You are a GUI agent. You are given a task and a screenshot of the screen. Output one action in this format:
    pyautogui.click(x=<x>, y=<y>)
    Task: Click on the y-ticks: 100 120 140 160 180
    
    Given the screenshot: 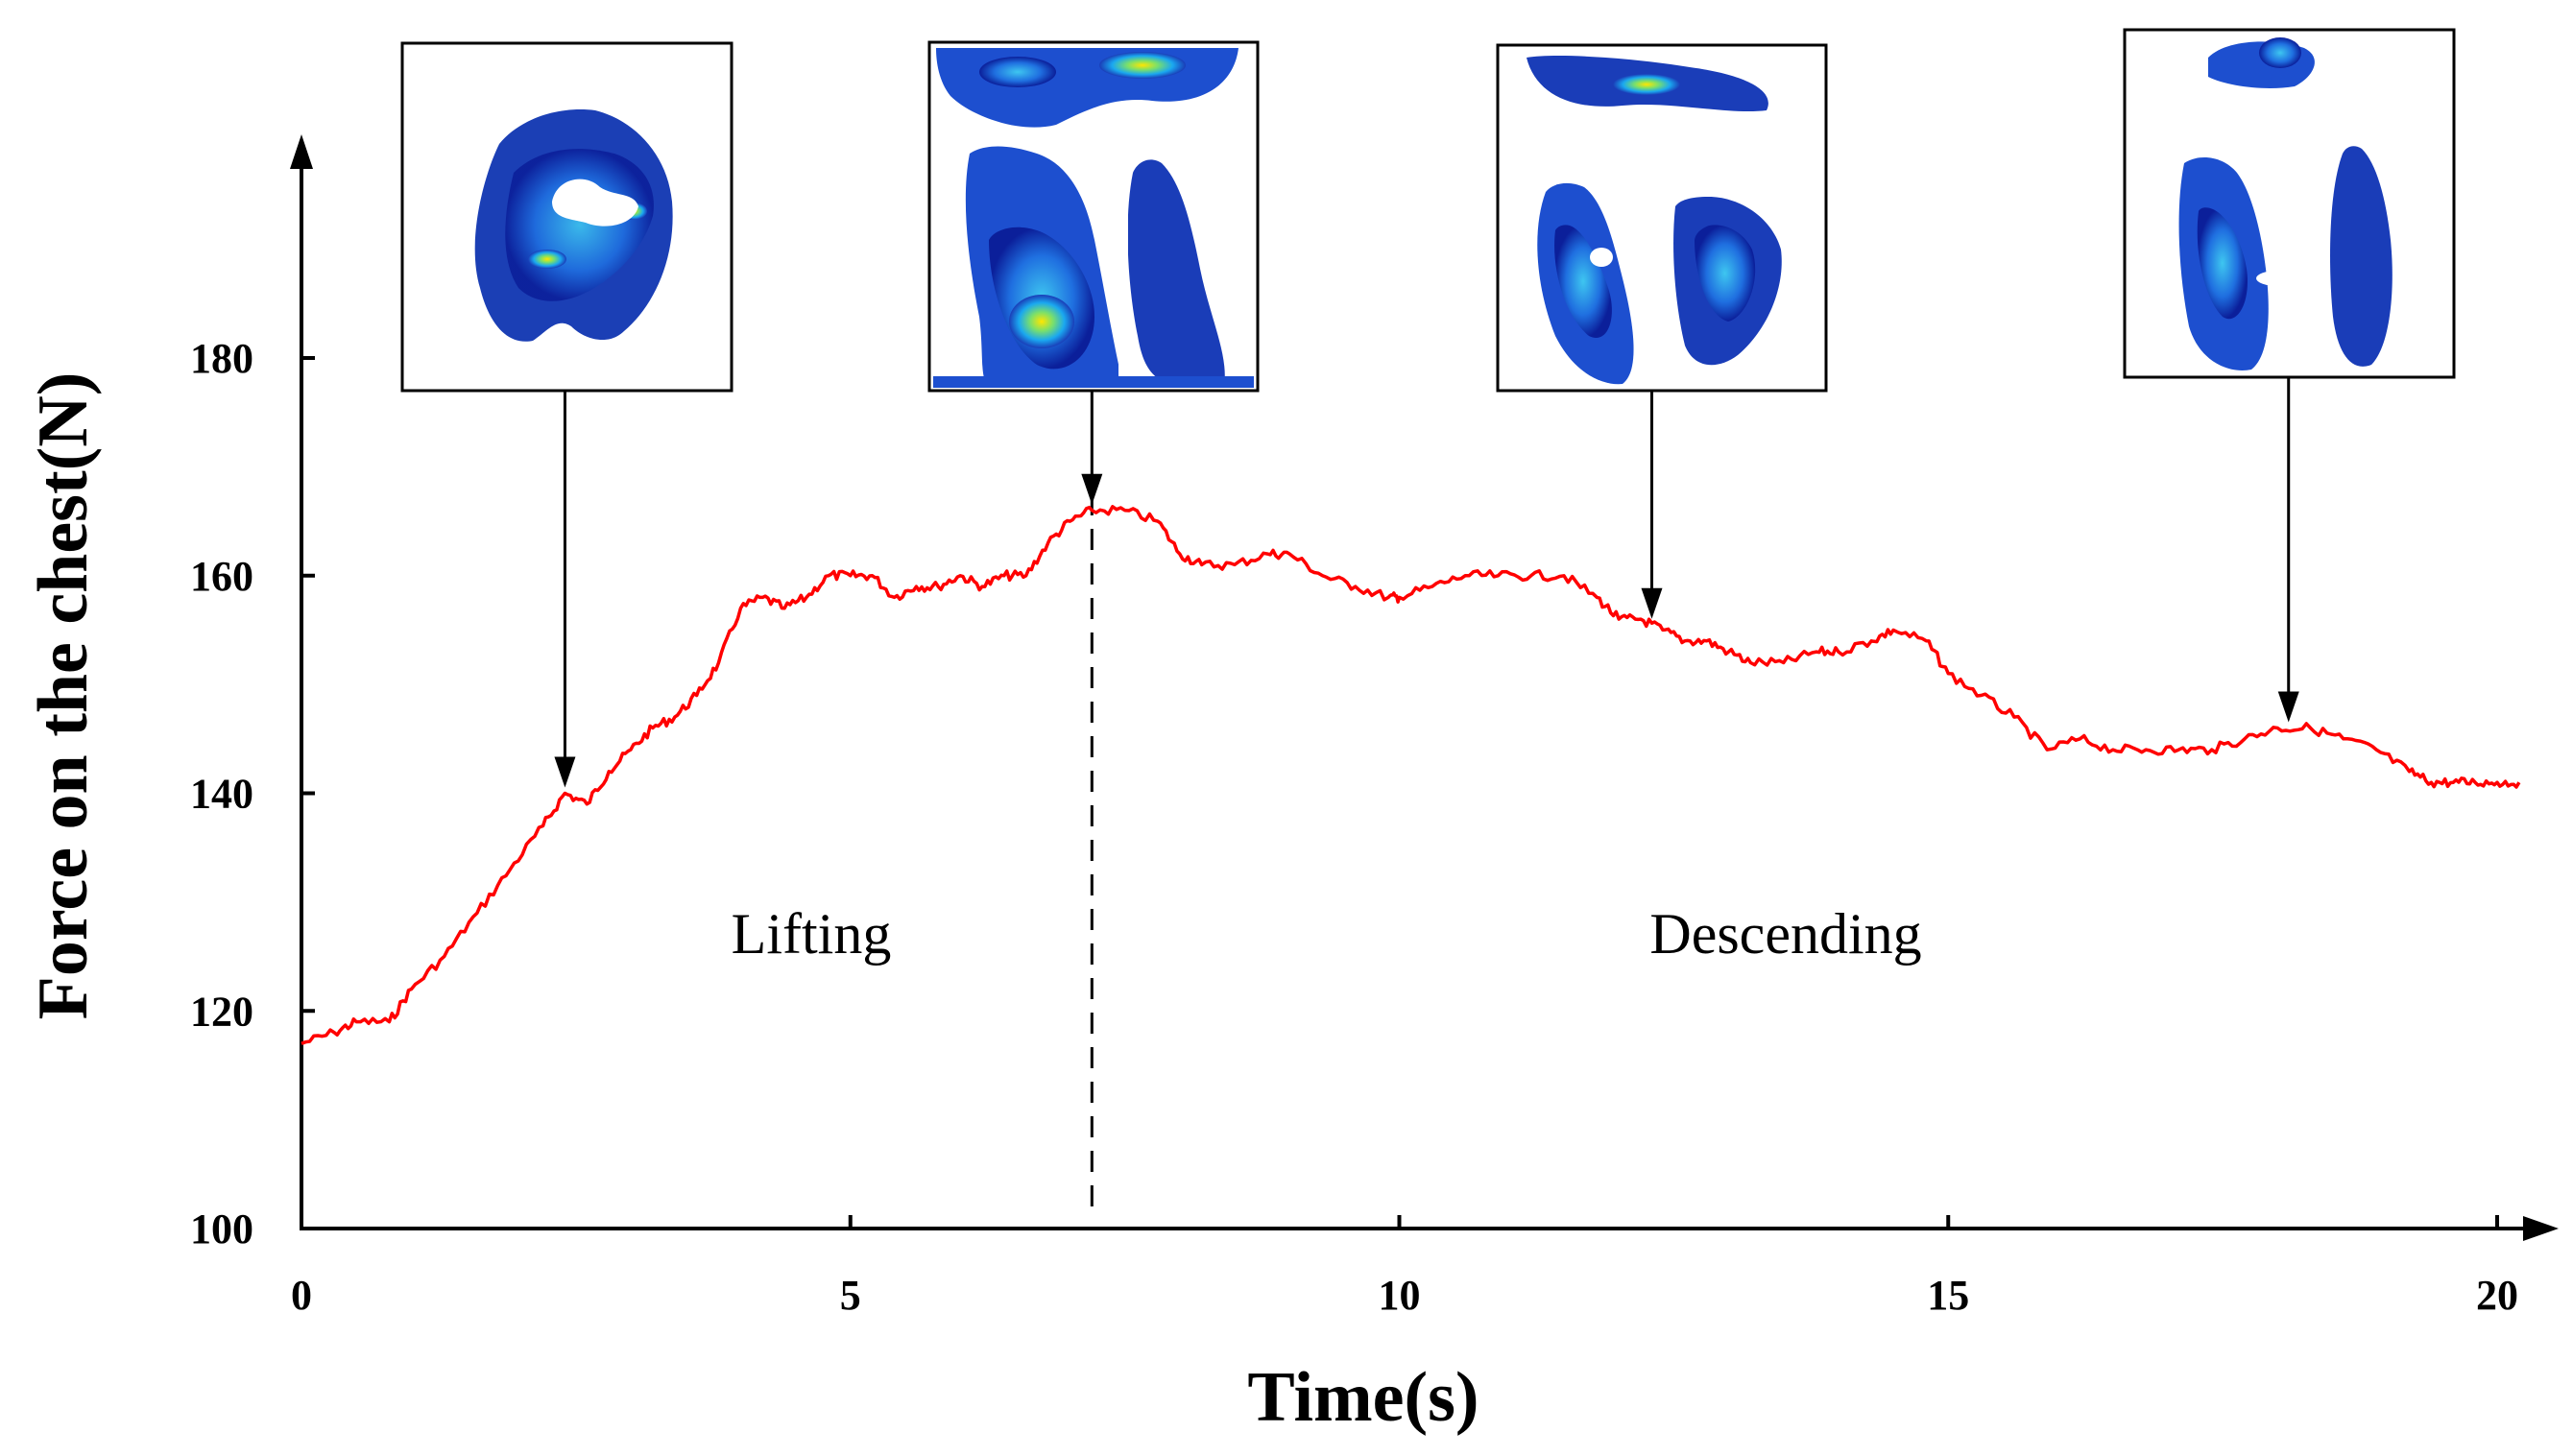 What is the action you would take?
    pyautogui.click(x=252, y=794)
    